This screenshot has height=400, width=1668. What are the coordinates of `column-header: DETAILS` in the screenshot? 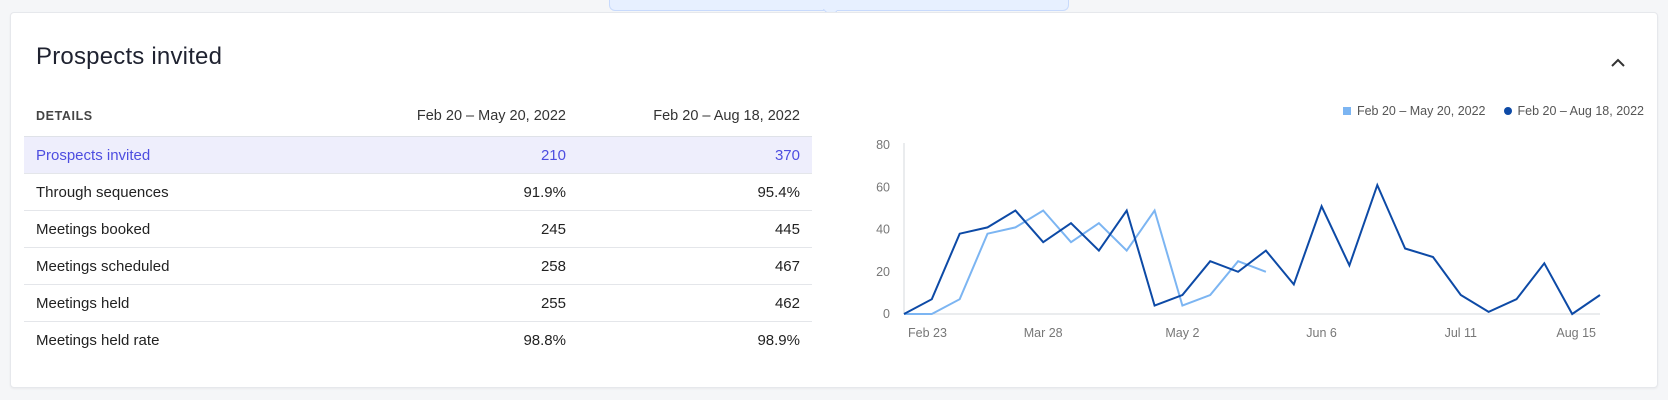 It's located at (189, 116).